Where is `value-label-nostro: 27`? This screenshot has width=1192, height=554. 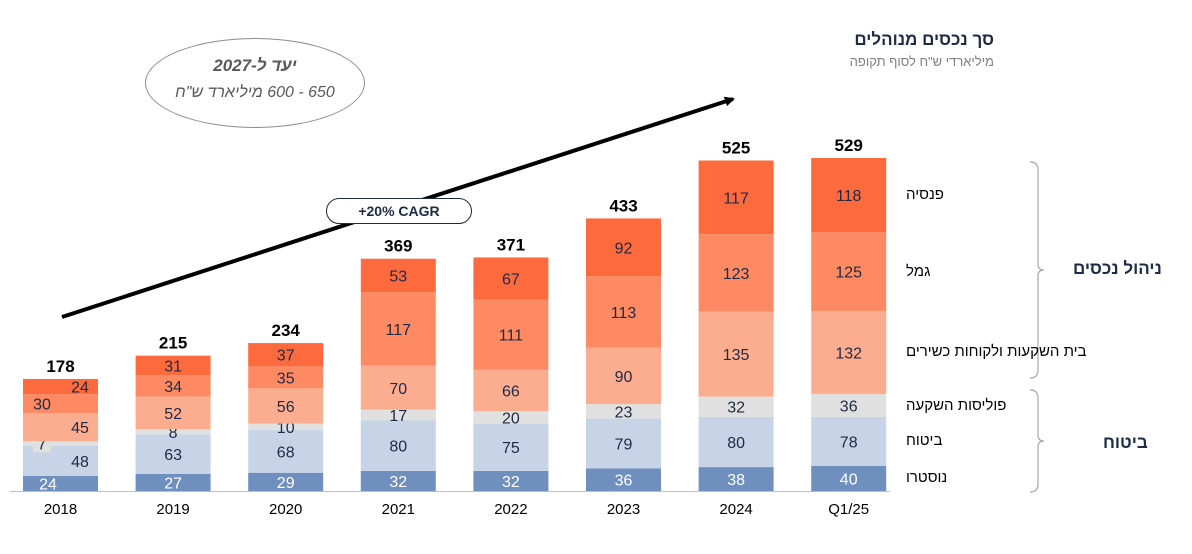 value-label-nostro: 27 is located at coordinates (173, 484).